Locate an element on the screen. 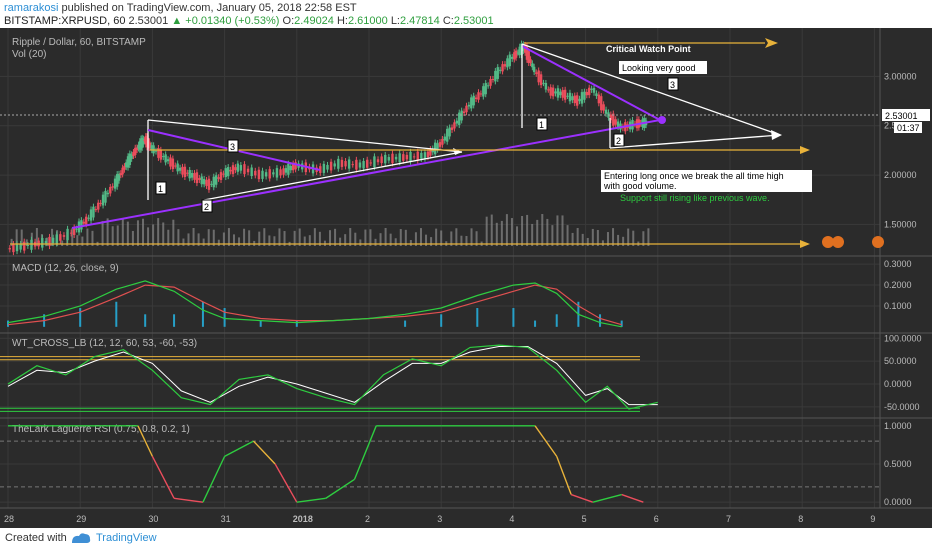 Image resolution: width=932 pixels, height=550 pixels. entering-long-line2: with good volume. is located at coordinates (640, 186).